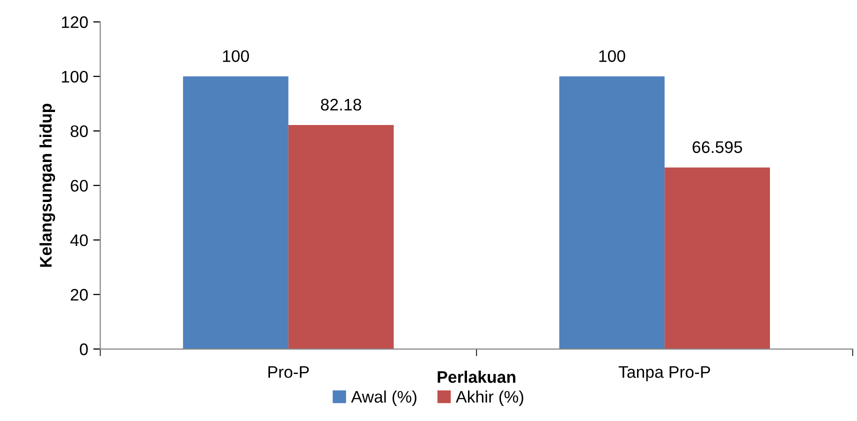  What do you see at coordinates (79, 240) in the screenshot?
I see `y-tick-label: 40` at bounding box center [79, 240].